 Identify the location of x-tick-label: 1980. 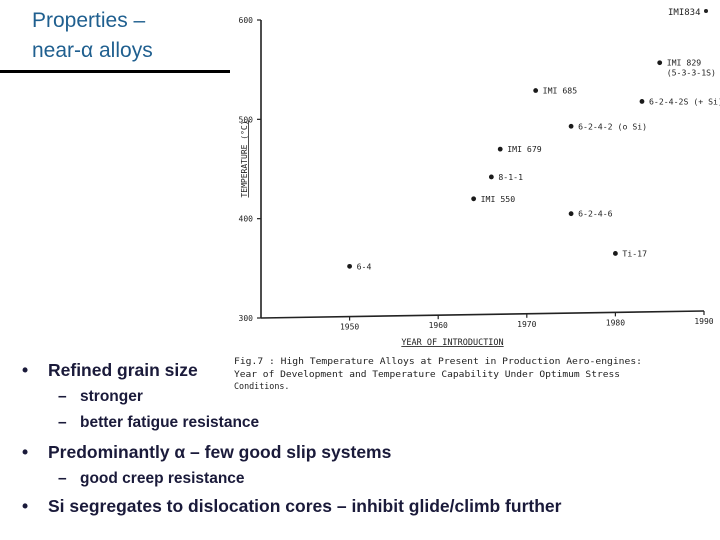
(615, 322).